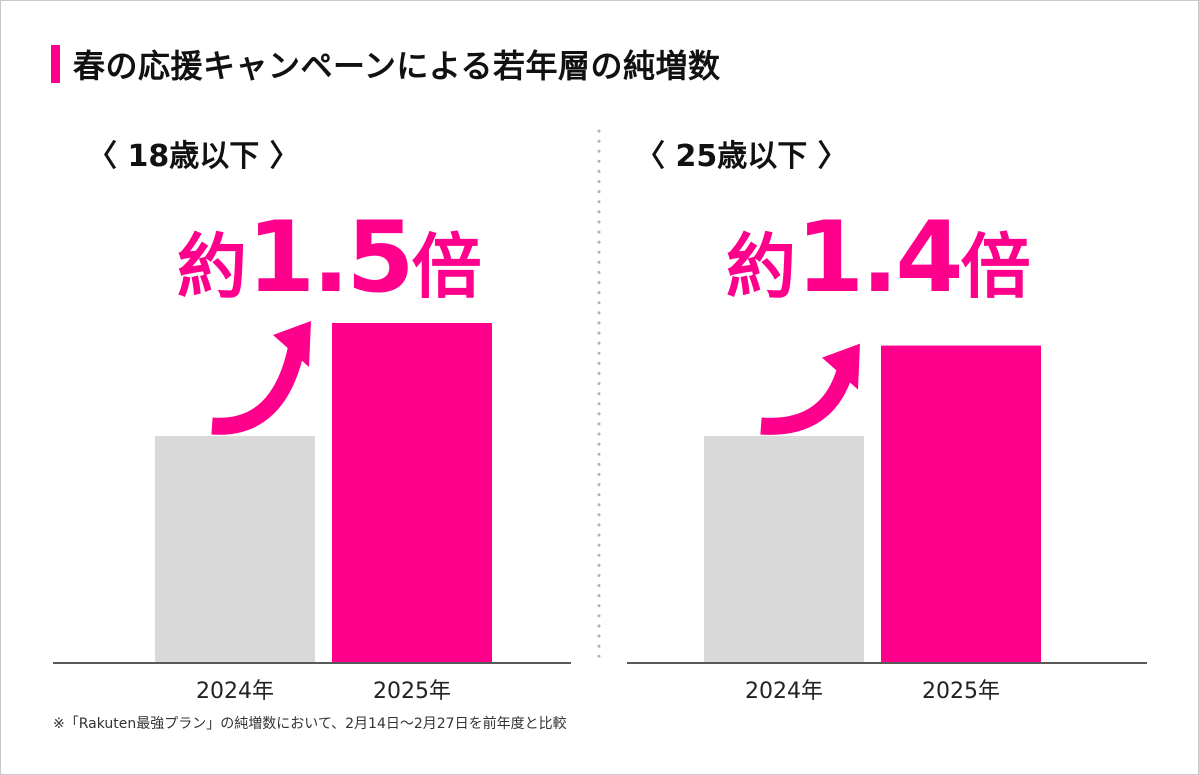 Image resolution: width=1199 pixels, height=775 pixels. What do you see at coordinates (961, 691) in the screenshot?
I see `x-tick-label-under-25-2025: 2025年` at bounding box center [961, 691].